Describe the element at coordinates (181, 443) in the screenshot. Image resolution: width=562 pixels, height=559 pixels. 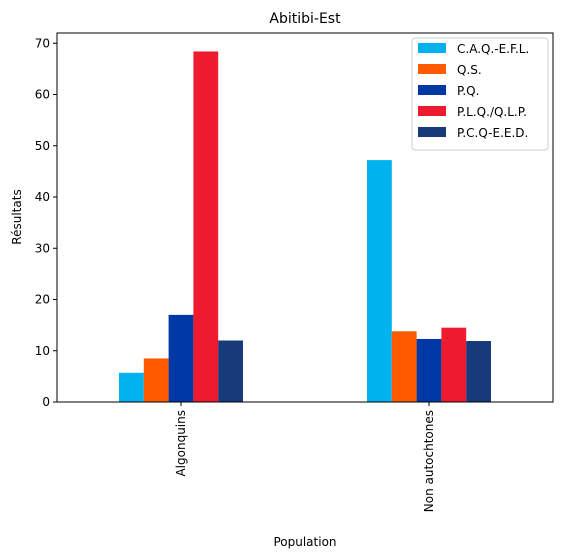
I see `x-tick-label: Algonquins` at that location.